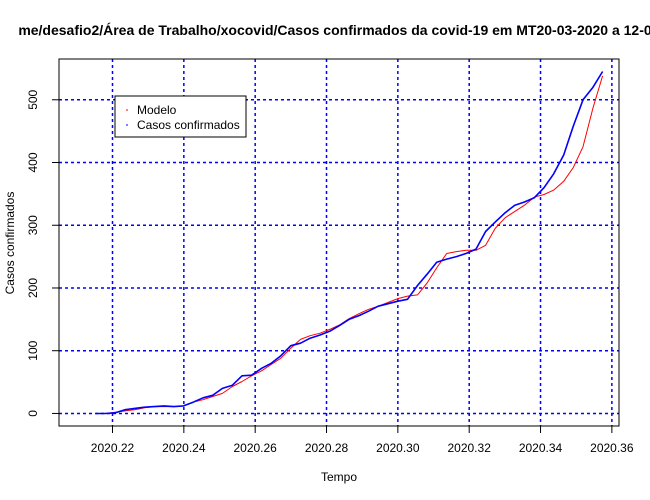 The height and width of the screenshot is (500, 650). I want to click on x-tick-label-0: 2020.22, so click(113, 448).